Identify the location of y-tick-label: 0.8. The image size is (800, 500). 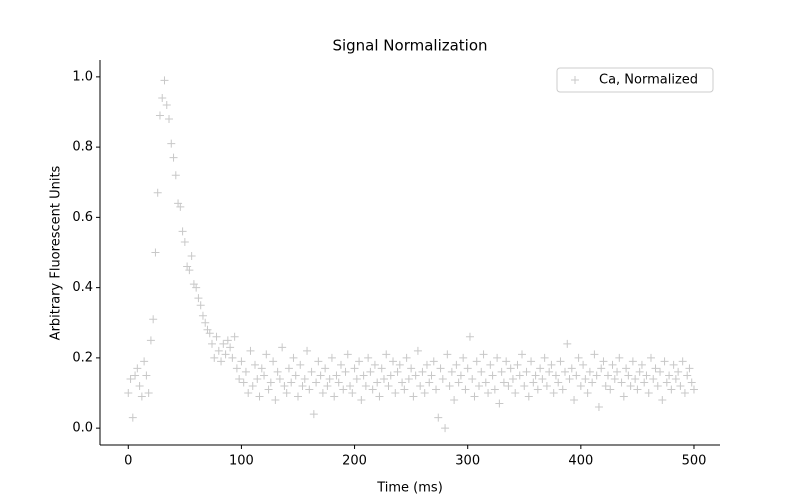
(82, 147).